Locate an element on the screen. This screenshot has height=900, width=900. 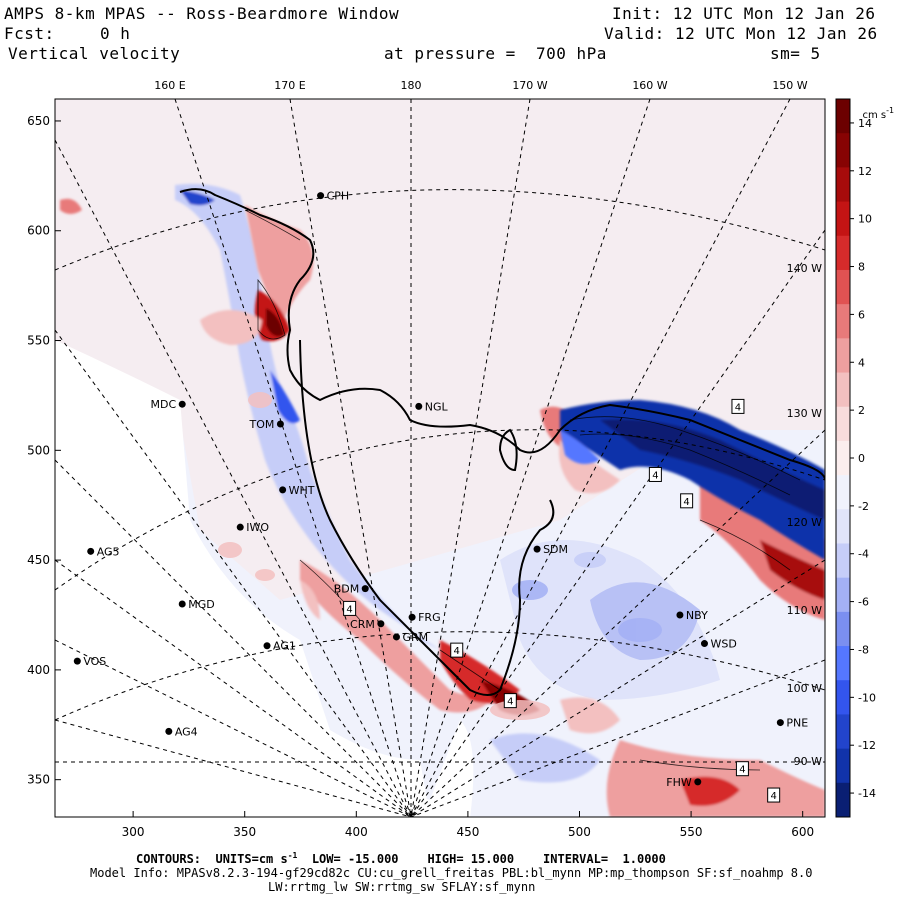
x-tick-label: 600 is located at coordinates (802, 832).